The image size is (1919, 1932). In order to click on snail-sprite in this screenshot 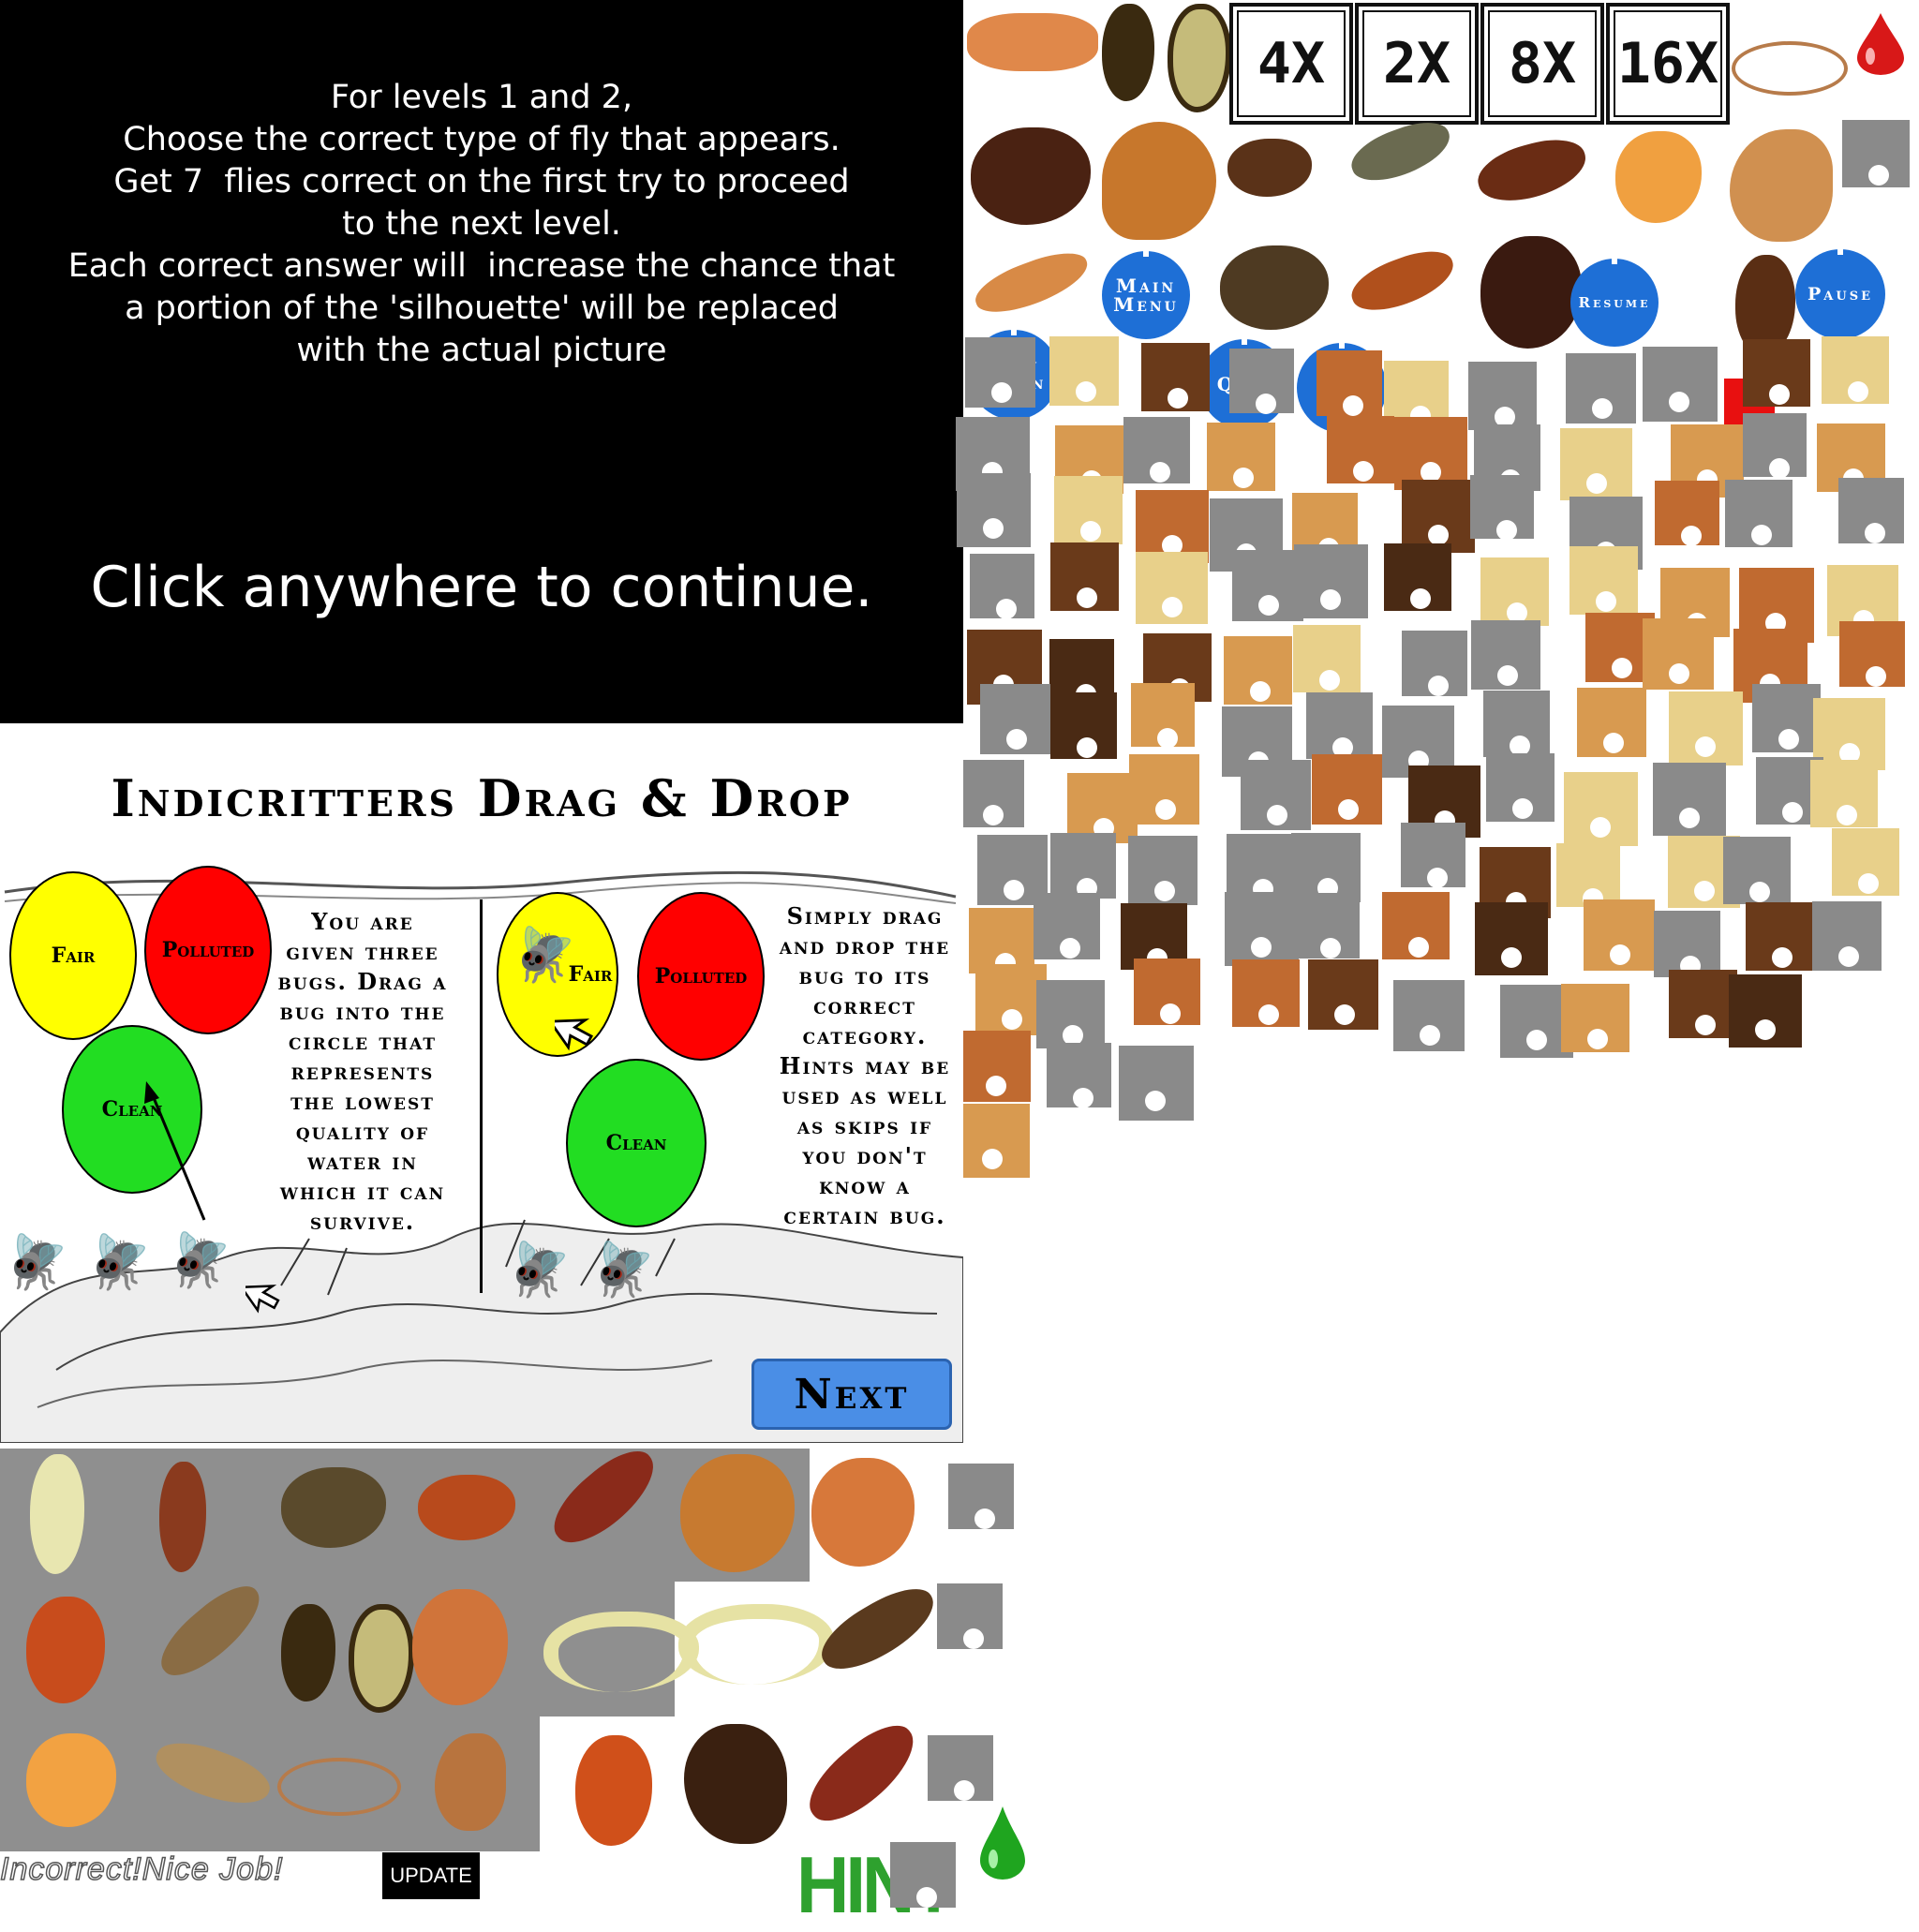, I will do `click(470, 1782)`.